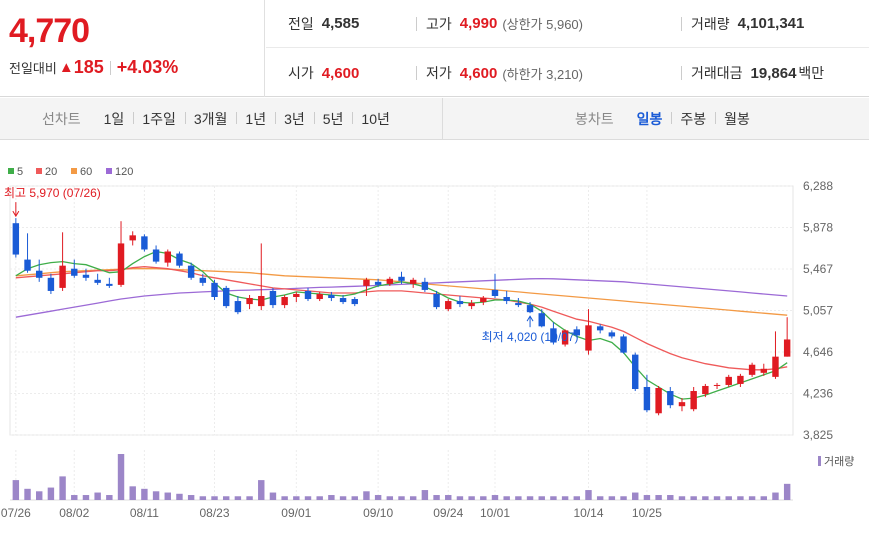  I want to click on high-label: 고가, so click(439, 23).